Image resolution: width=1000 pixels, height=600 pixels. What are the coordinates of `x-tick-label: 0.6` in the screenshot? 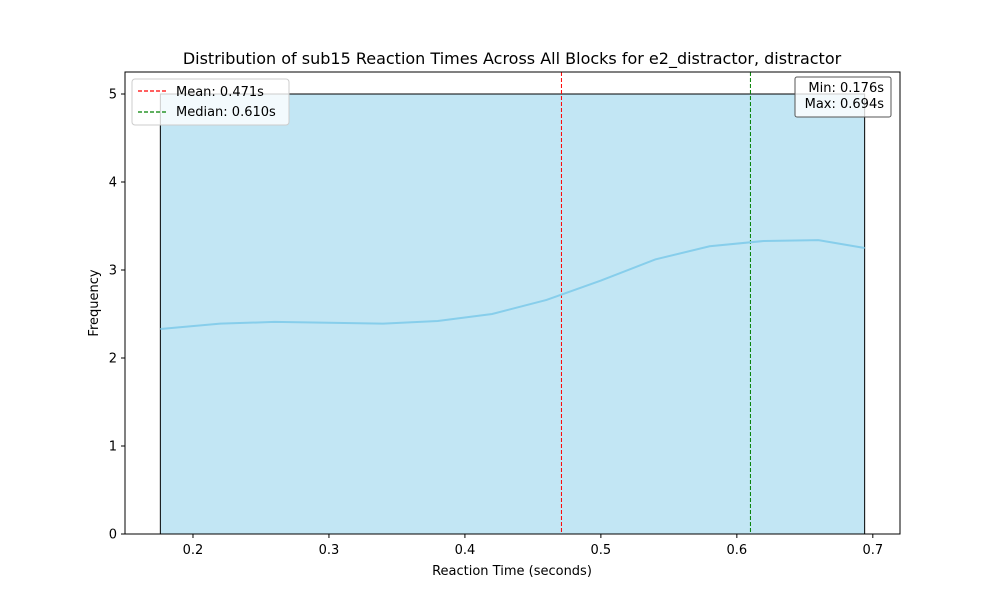 It's located at (736, 550).